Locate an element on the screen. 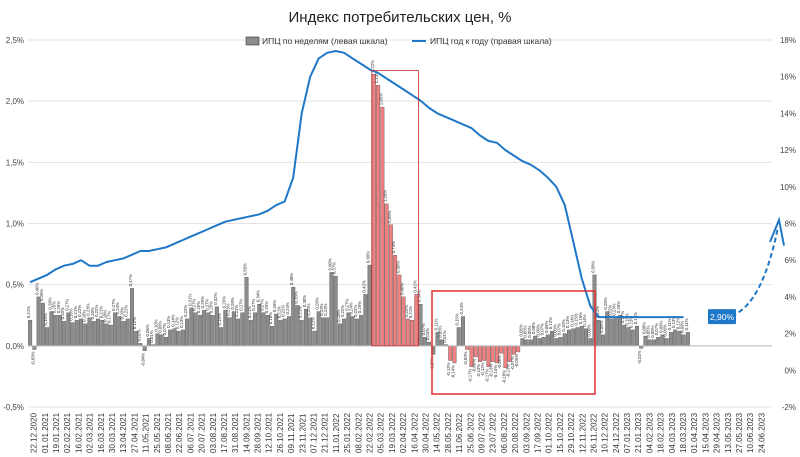 The width and height of the screenshot is (800, 457). x-tick-label: 06.07.2021 is located at coordinates (190, 432).